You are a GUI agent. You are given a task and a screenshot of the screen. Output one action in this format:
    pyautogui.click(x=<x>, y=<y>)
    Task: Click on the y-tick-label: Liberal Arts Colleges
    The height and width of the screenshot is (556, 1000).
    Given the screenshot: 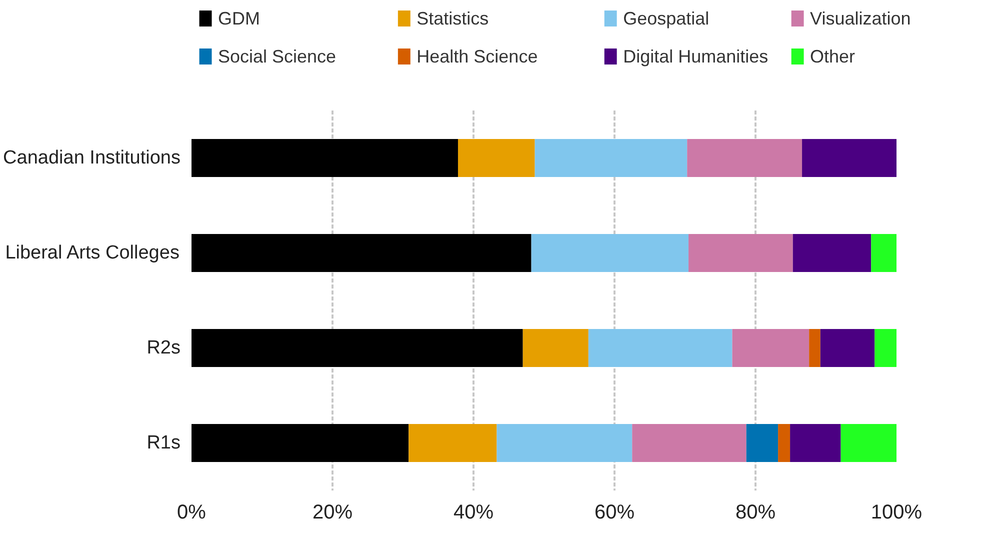 What is the action you would take?
    pyautogui.click(x=92, y=253)
    